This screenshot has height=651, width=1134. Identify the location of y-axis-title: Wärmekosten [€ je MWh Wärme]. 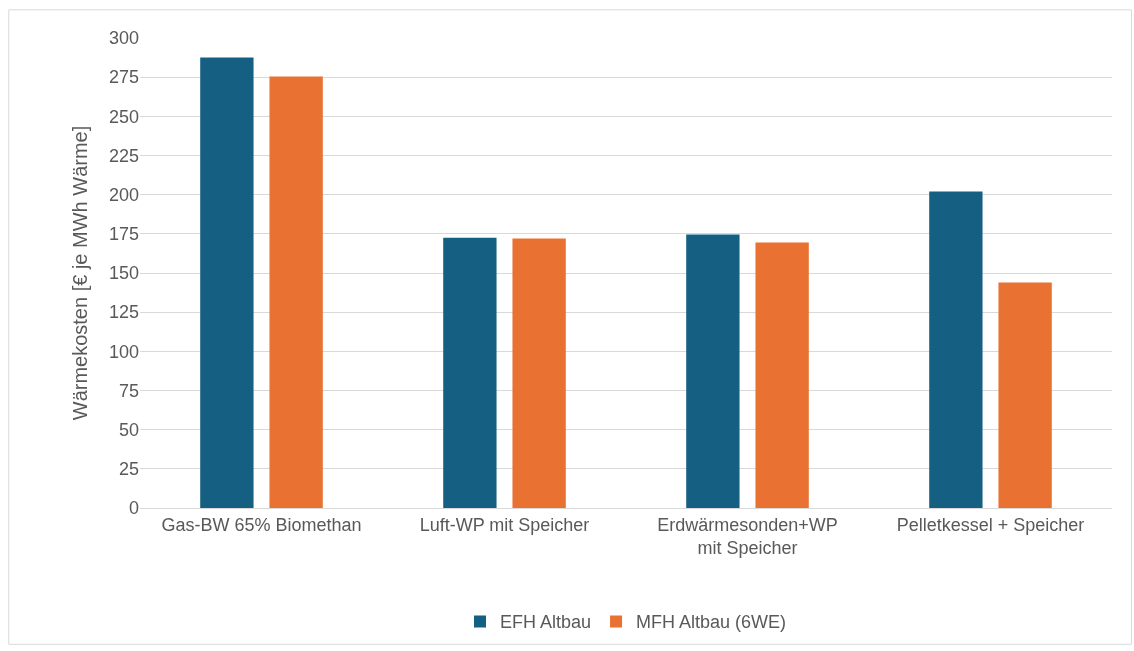
(80, 273).